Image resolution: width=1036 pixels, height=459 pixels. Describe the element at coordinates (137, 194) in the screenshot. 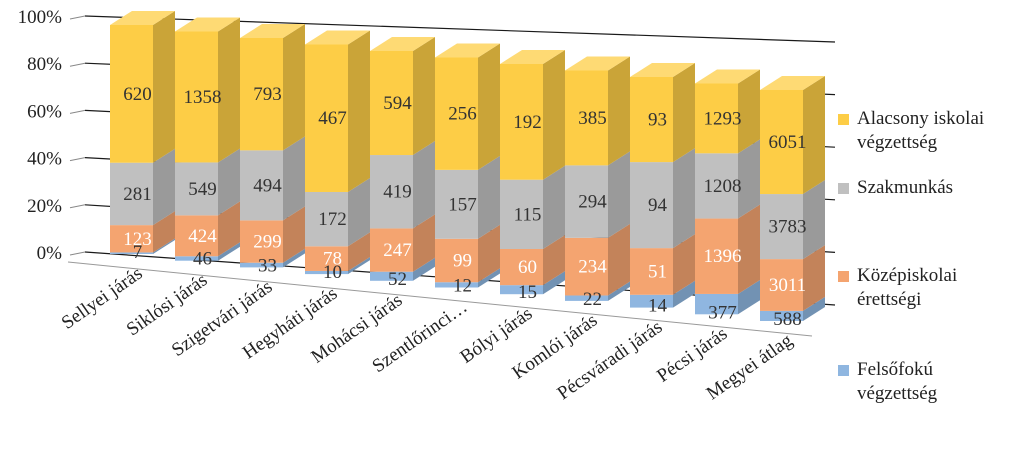

I see `data-label: 281` at that location.